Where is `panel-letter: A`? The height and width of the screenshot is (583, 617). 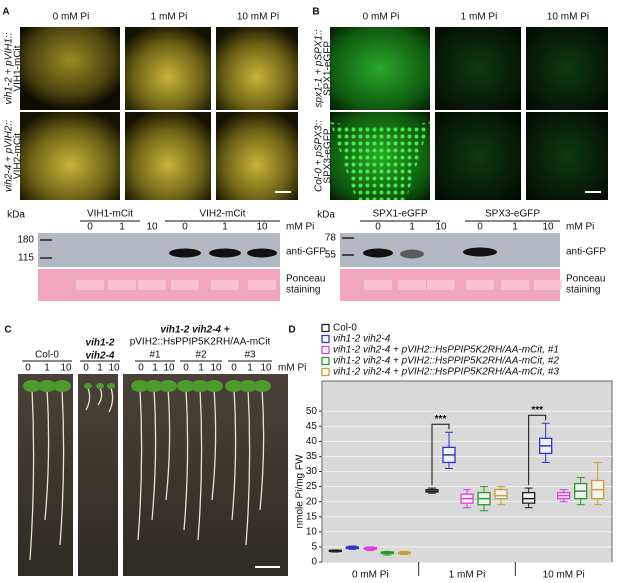
panel-letter: A is located at coordinates (5, 12).